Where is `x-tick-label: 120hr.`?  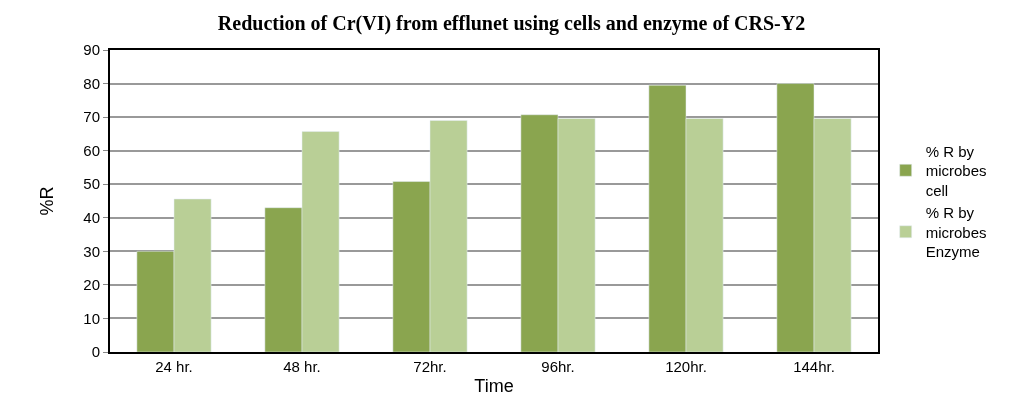
x-tick-label: 120hr. is located at coordinates (686, 366).